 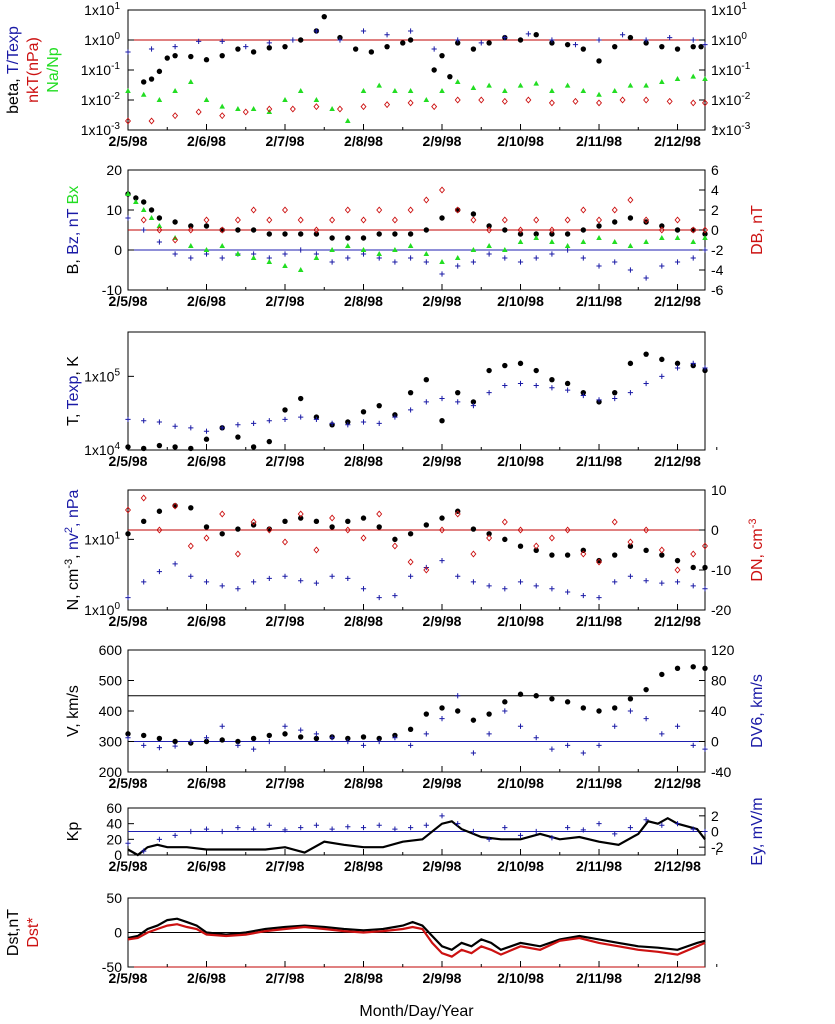 I want to click on x-tick-label: 2/12/98, so click(x=677, y=141).